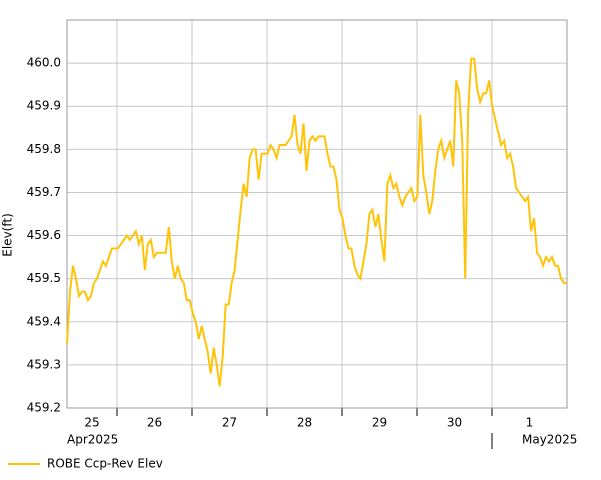 The image size is (601, 480). What do you see at coordinates (44, 149) in the screenshot?
I see `y-tick-label: 459.8` at bounding box center [44, 149].